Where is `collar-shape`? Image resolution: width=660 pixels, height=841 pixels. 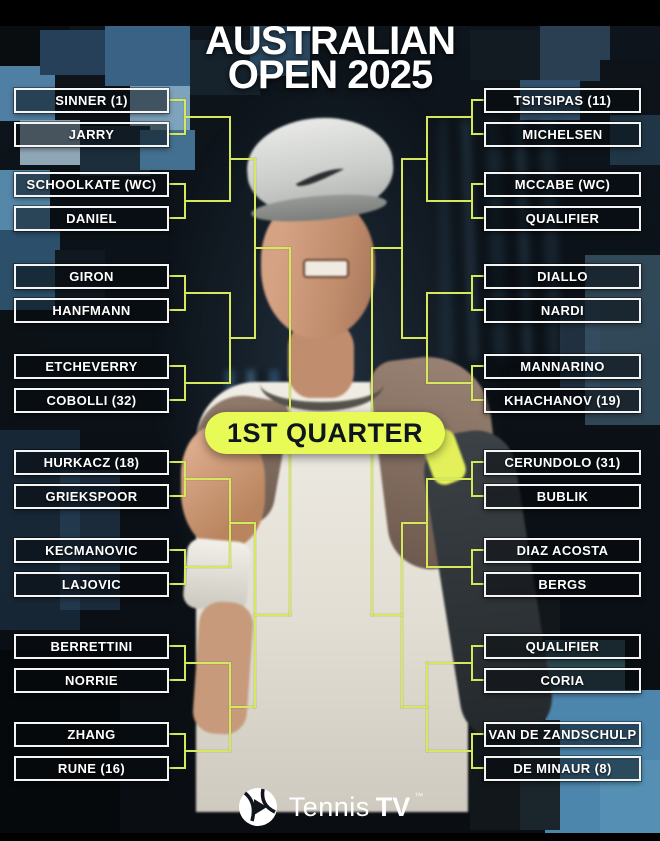
collar-shape is located at coordinates (322, 383).